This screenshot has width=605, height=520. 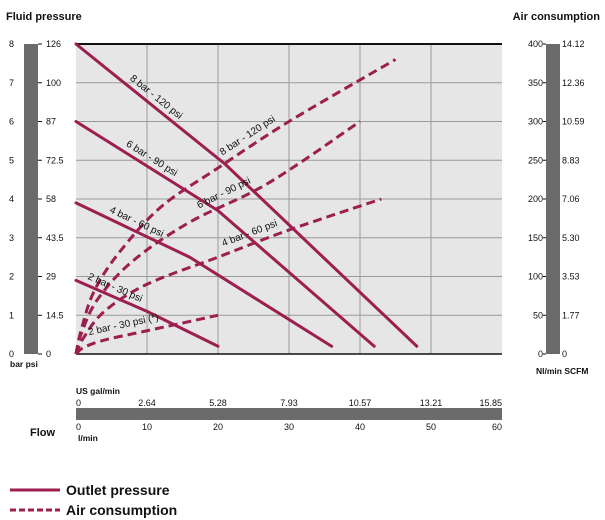 What do you see at coordinates (98, 391) in the screenshot?
I see `usgal-axis-label: US gal/min` at bounding box center [98, 391].